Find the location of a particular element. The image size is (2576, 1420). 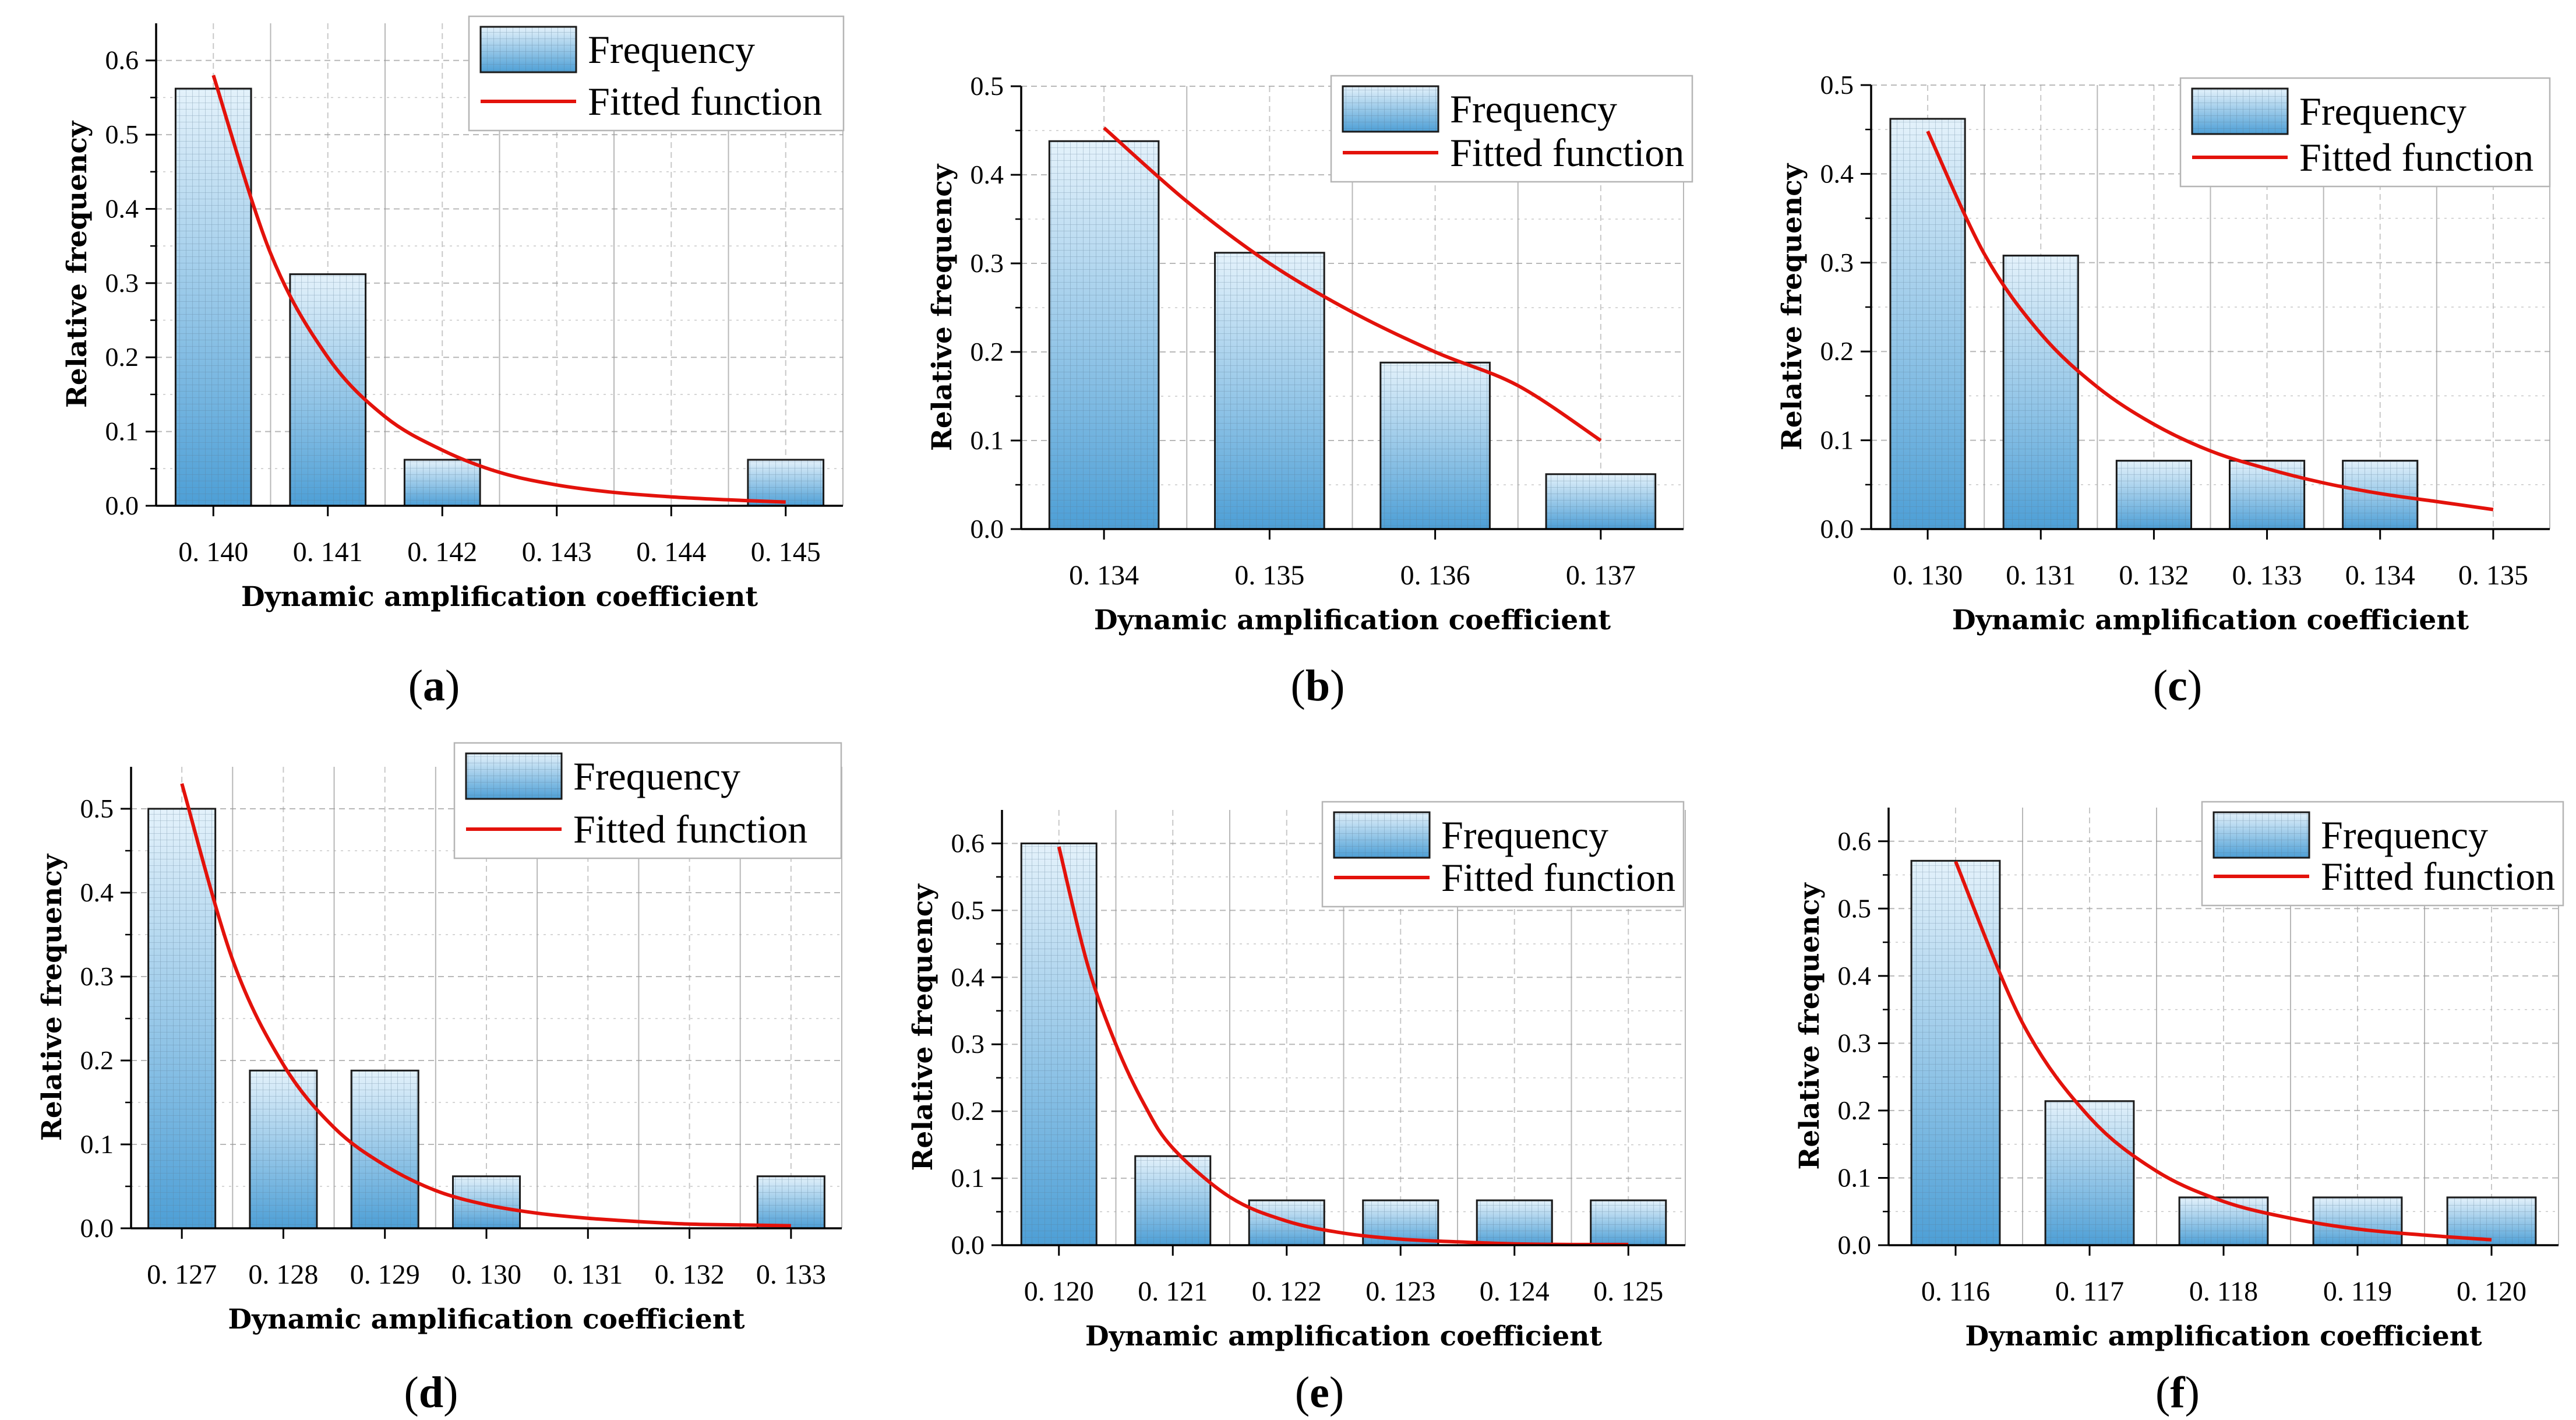

x-tick-label: 0. 116 is located at coordinates (1956, 1291).